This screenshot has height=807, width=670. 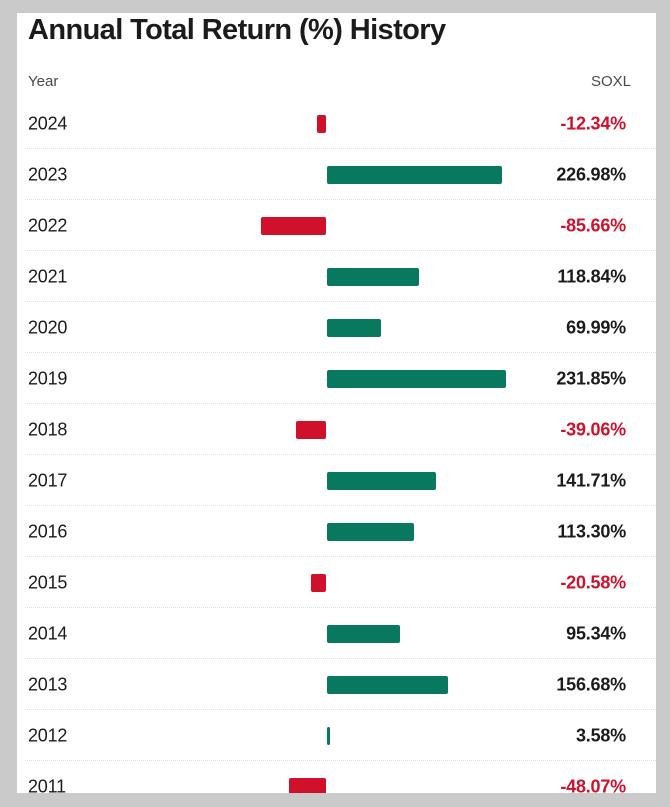 I want to click on return-value: -20.58%, so click(x=593, y=582).